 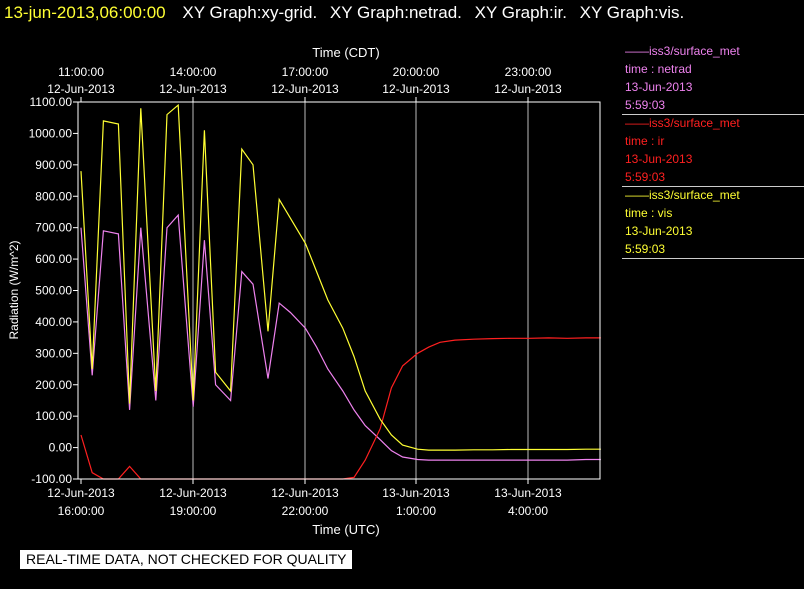 I want to click on header-timestamp: 13-jun-2013,06:00:00, so click(x=85, y=12).